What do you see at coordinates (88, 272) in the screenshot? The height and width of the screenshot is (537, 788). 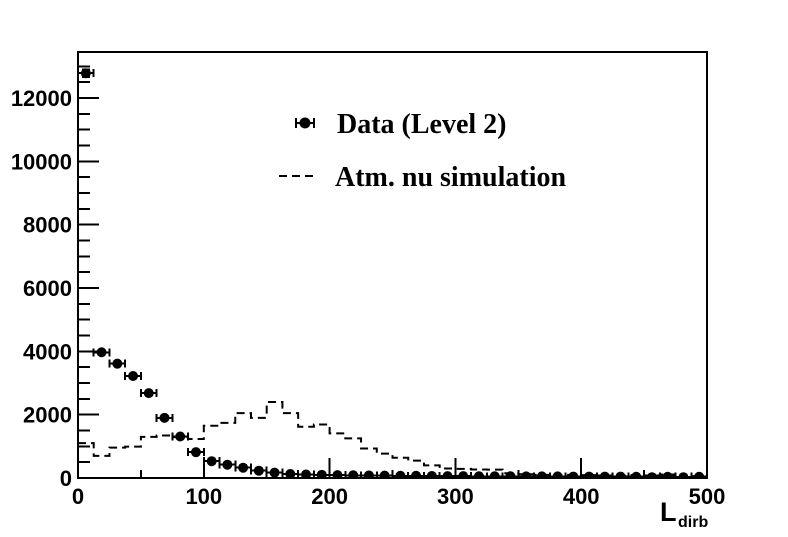 I see `y-axis-ticks` at bounding box center [88, 272].